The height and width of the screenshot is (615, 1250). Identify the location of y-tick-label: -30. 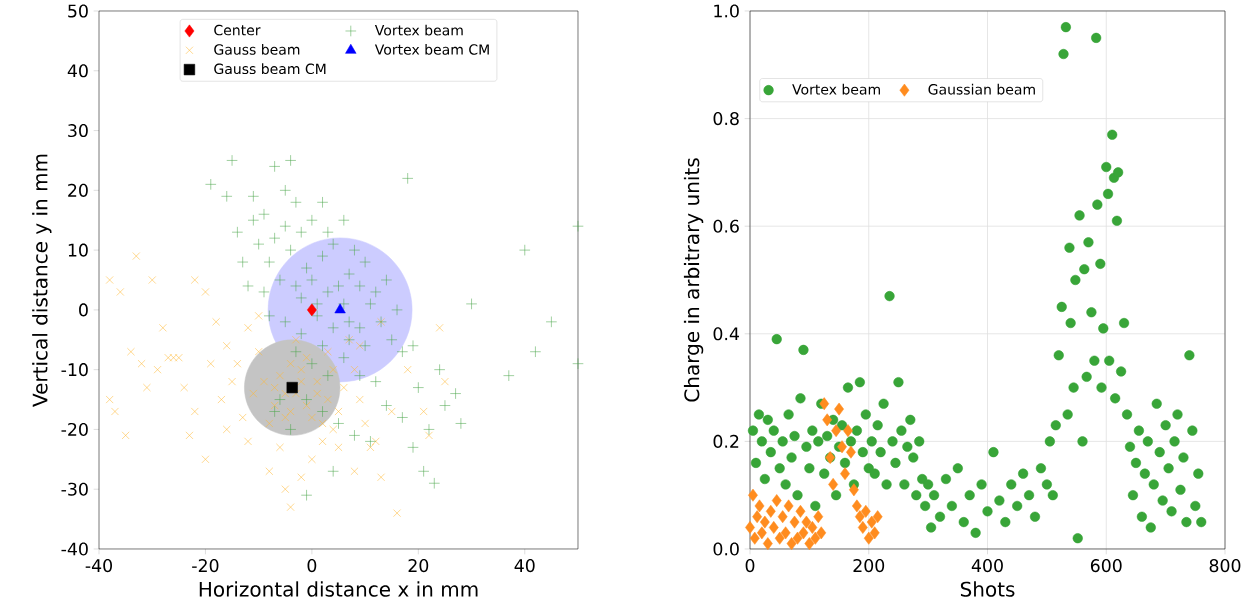
(74, 489).